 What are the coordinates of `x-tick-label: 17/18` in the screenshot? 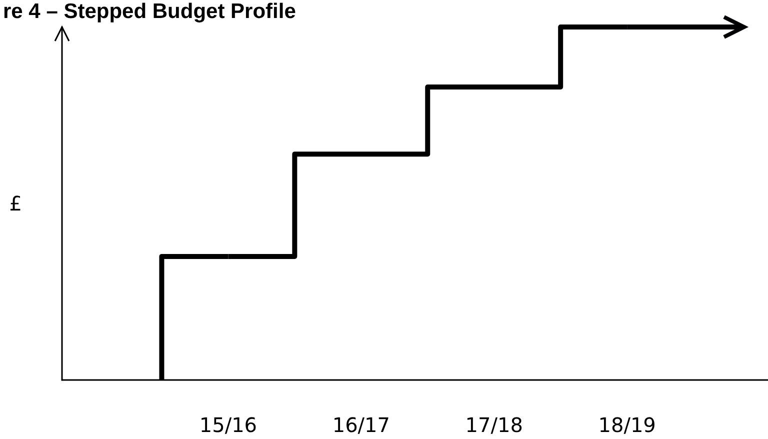 It's located at (494, 425).